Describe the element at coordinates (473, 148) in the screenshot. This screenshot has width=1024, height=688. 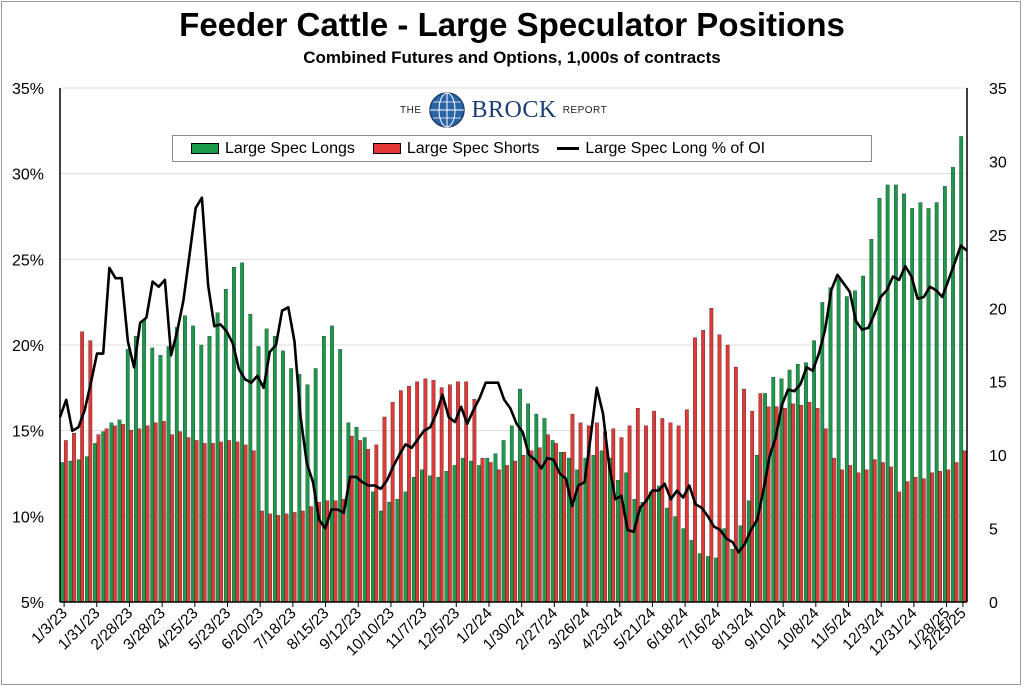
I see `legend-label-shorts: Large Spec Shorts` at that location.